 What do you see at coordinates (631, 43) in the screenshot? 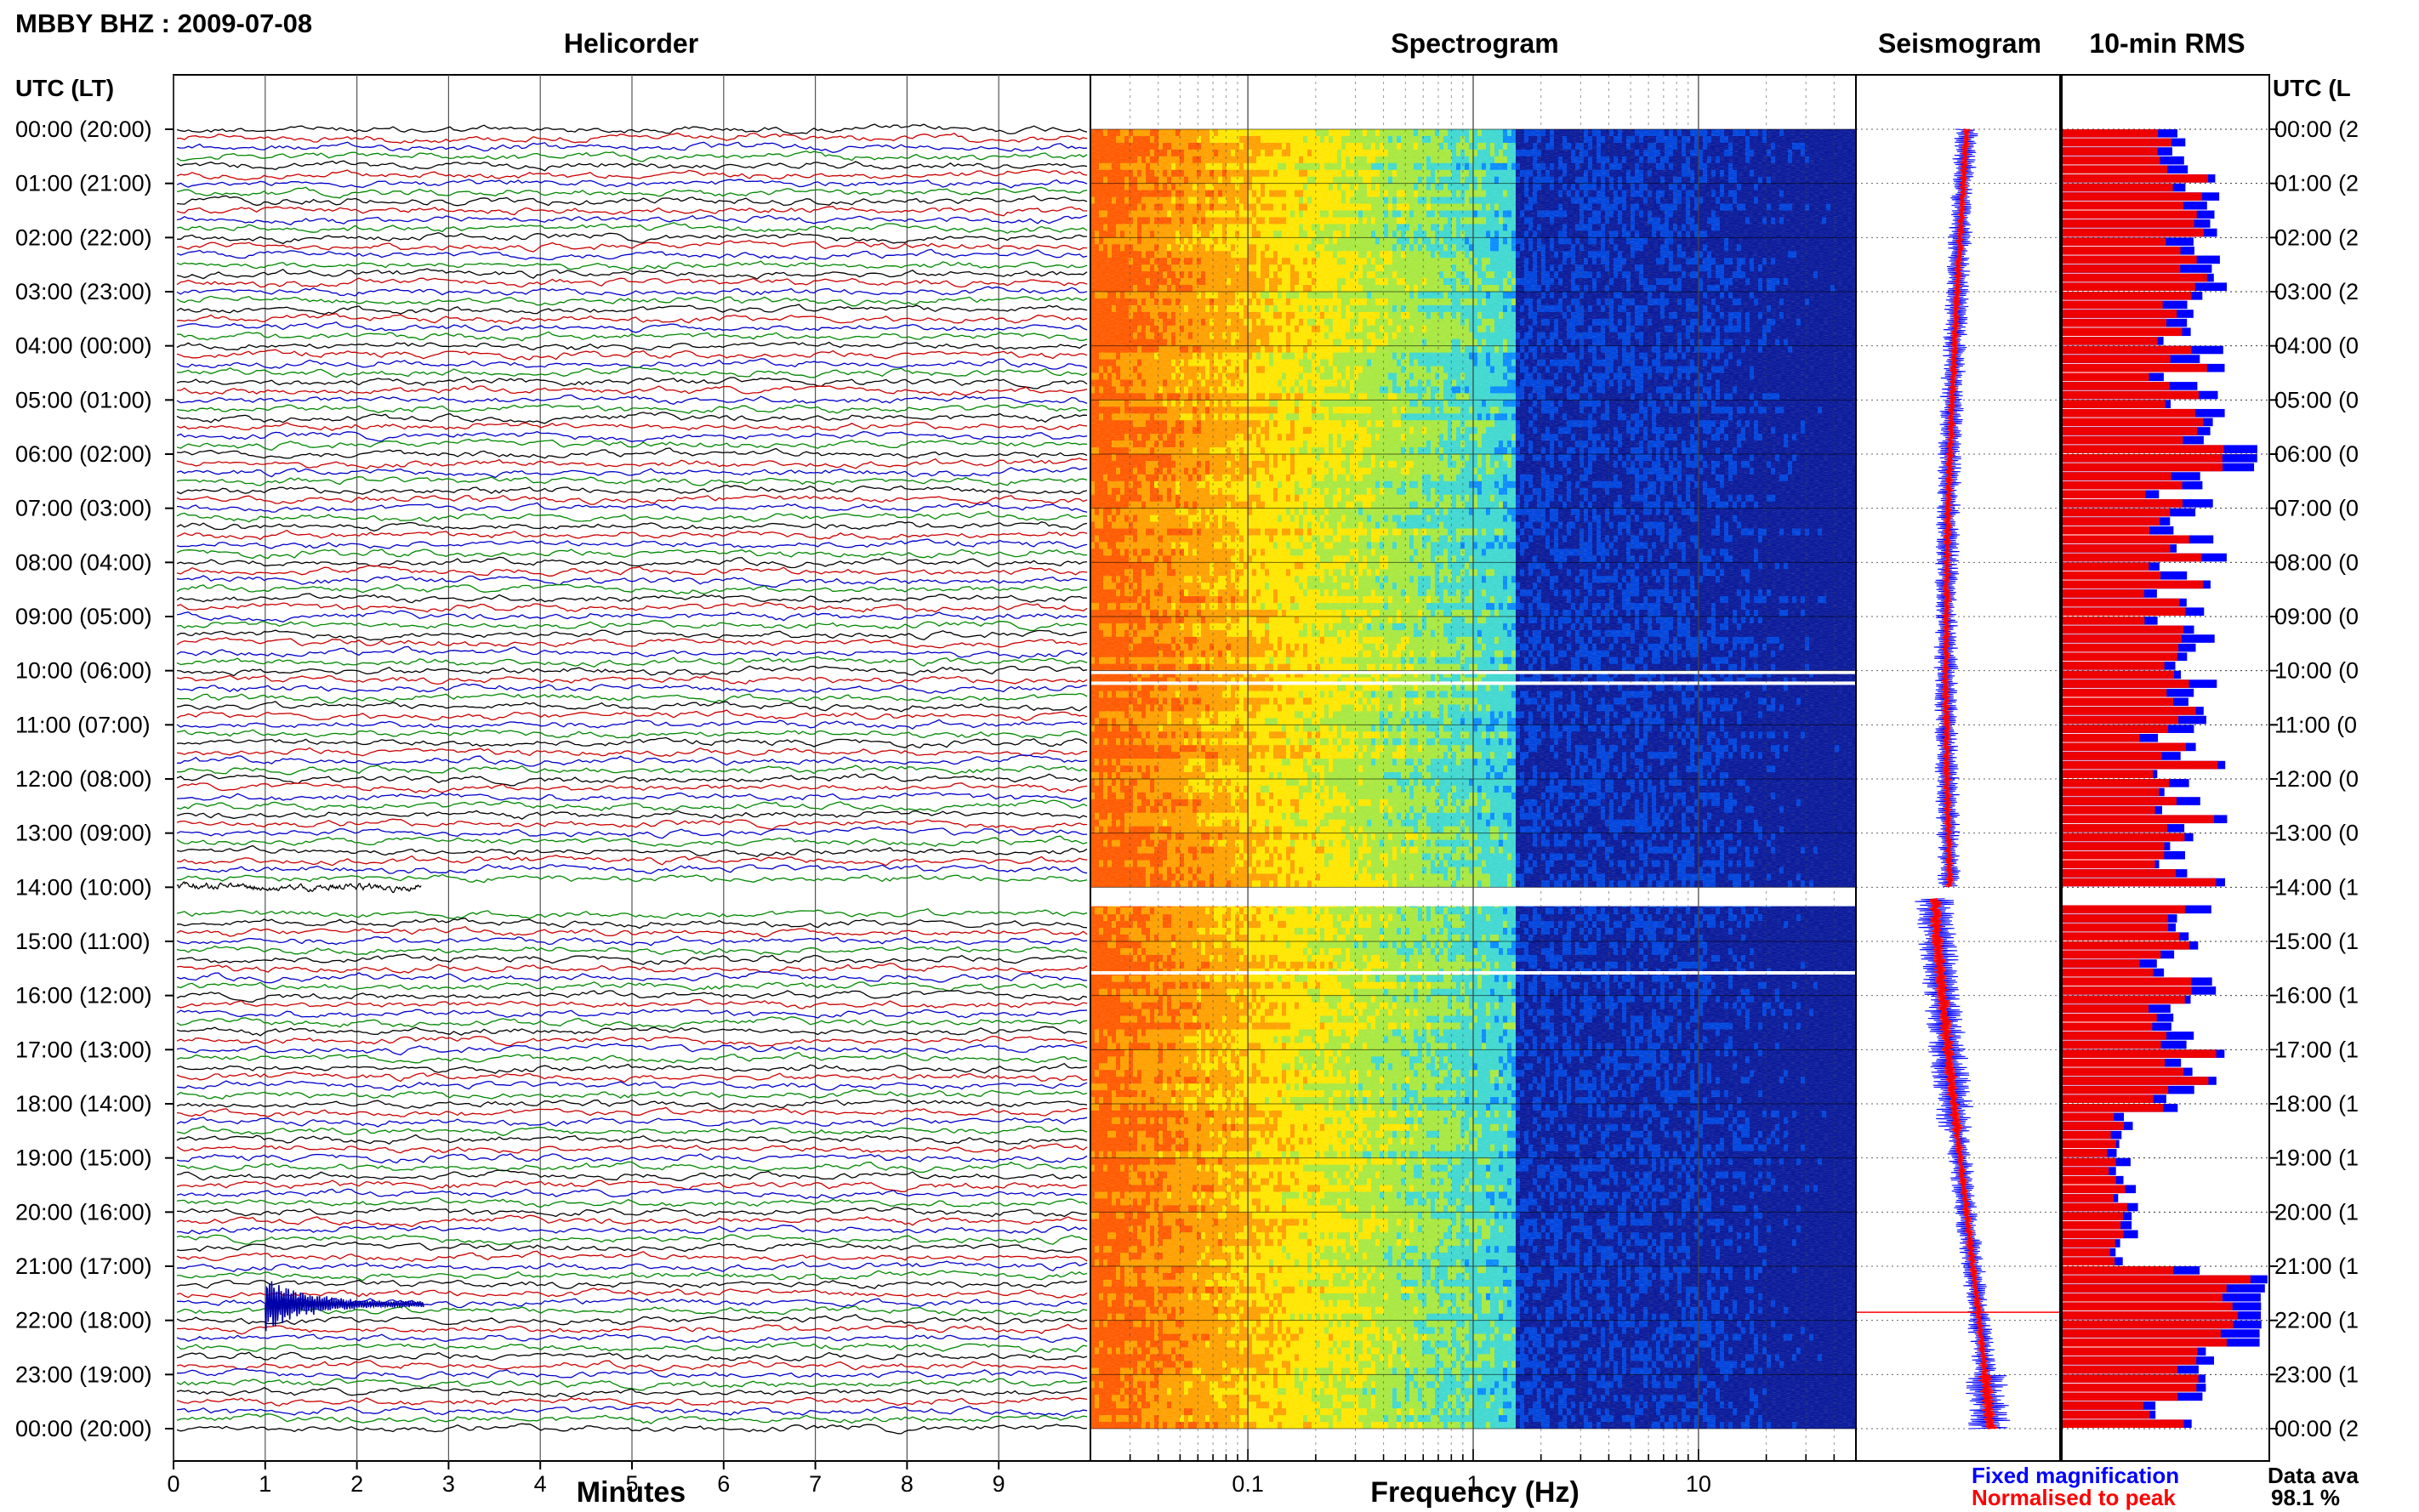
I see `panel-title-helicorder: Helicorder` at bounding box center [631, 43].